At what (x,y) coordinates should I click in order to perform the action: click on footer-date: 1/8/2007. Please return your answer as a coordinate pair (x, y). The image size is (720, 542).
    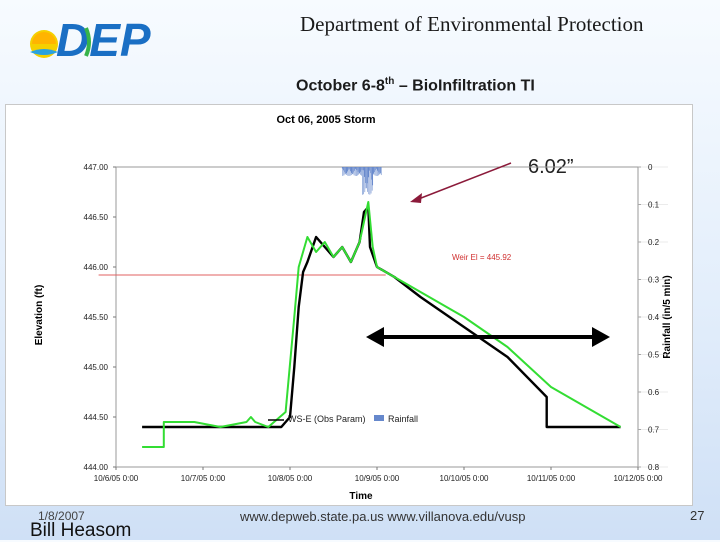
    Looking at the image, I should click on (61, 516).